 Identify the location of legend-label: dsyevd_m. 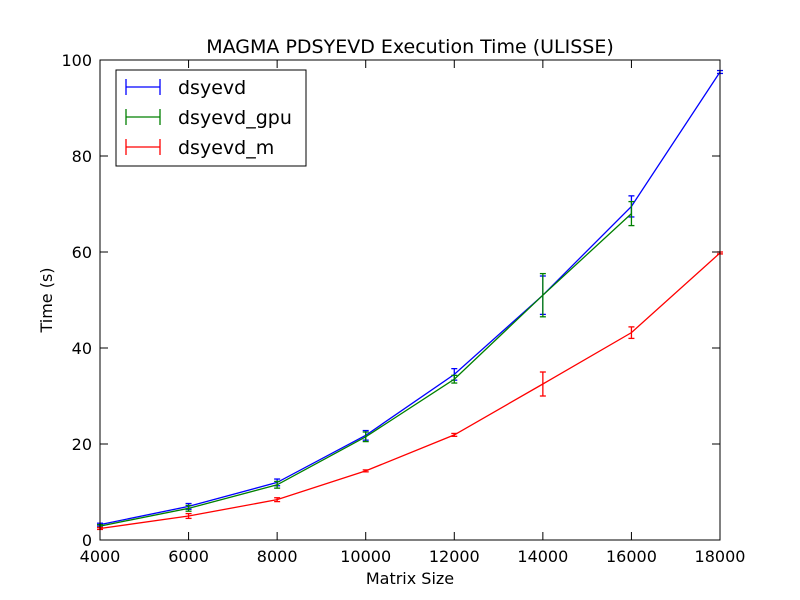
(226, 148).